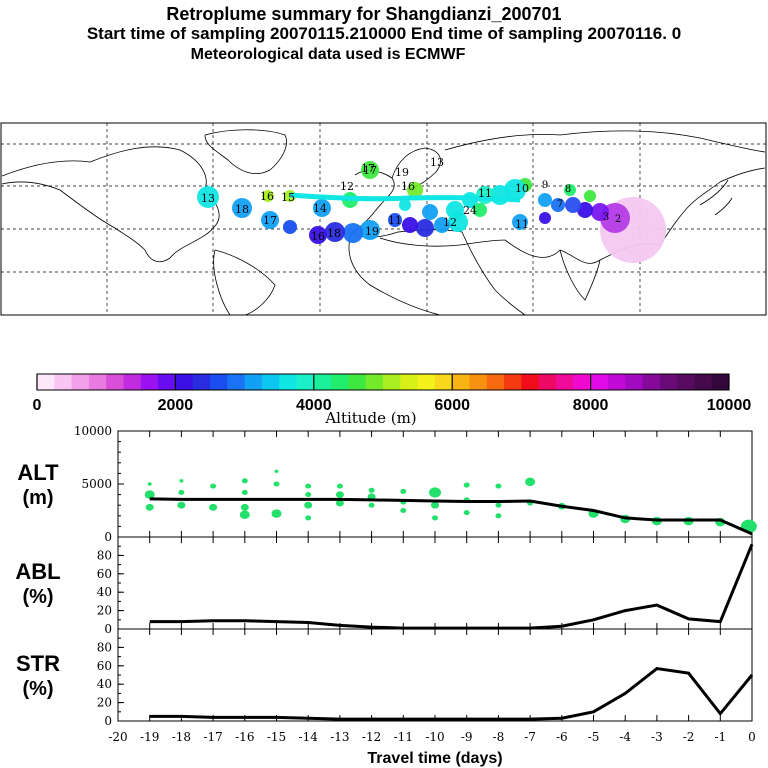  I want to click on y-tick-label: 60, so click(104, 666).